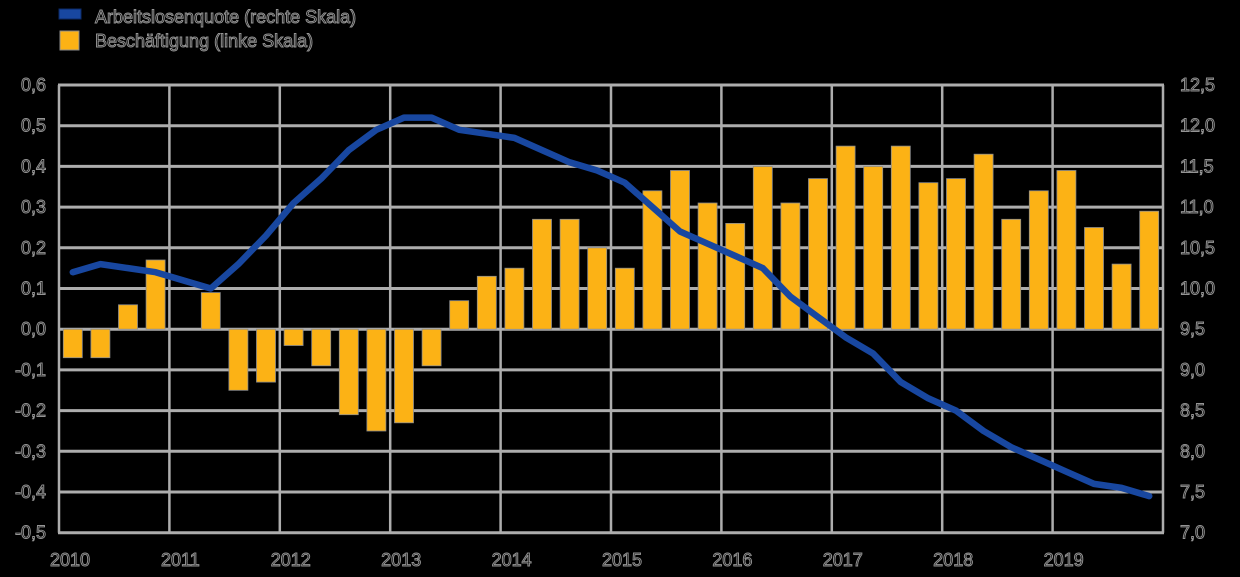 The height and width of the screenshot is (577, 1240). I want to click on right-axis-tick-label: 11,5, so click(1197, 166).